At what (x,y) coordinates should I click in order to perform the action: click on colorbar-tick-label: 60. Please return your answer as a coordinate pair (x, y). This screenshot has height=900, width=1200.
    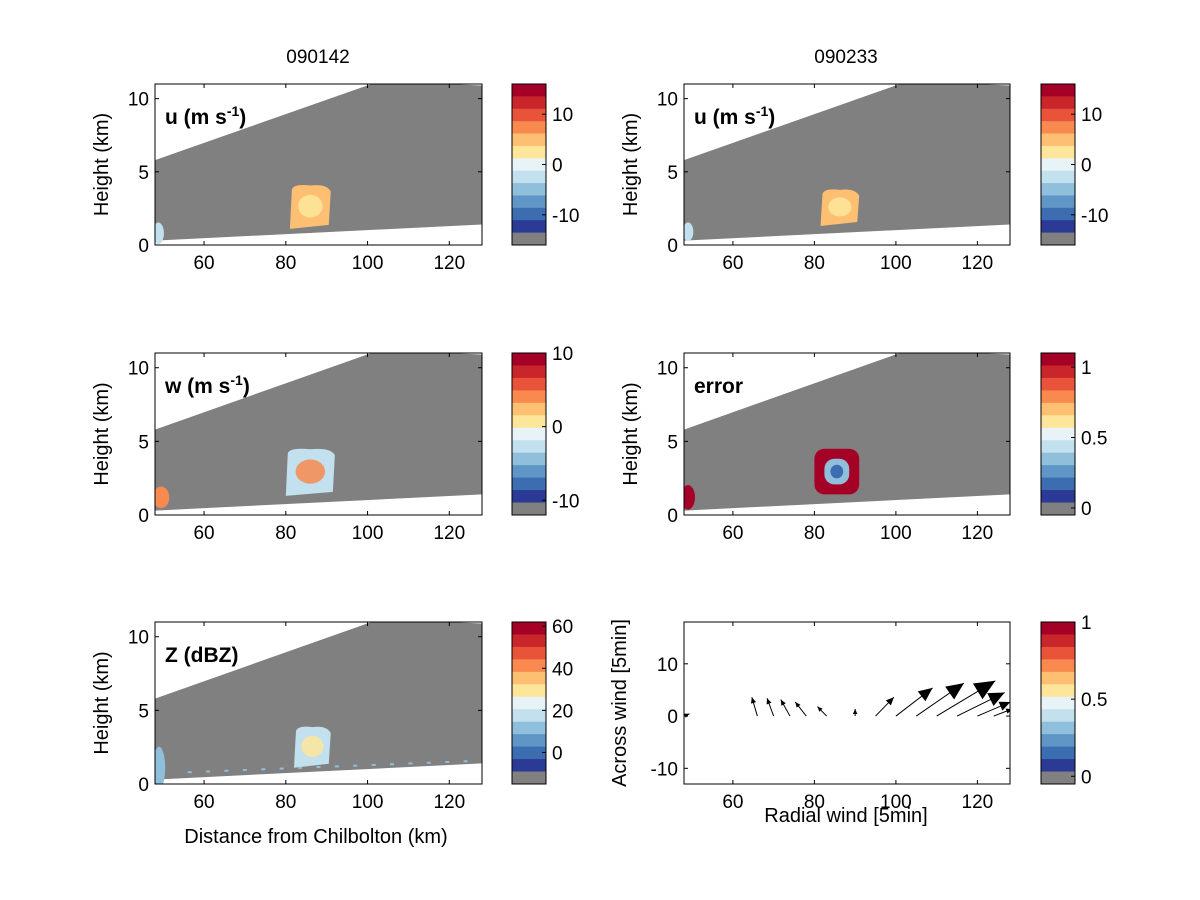
    Looking at the image, I should click on (562, 627).